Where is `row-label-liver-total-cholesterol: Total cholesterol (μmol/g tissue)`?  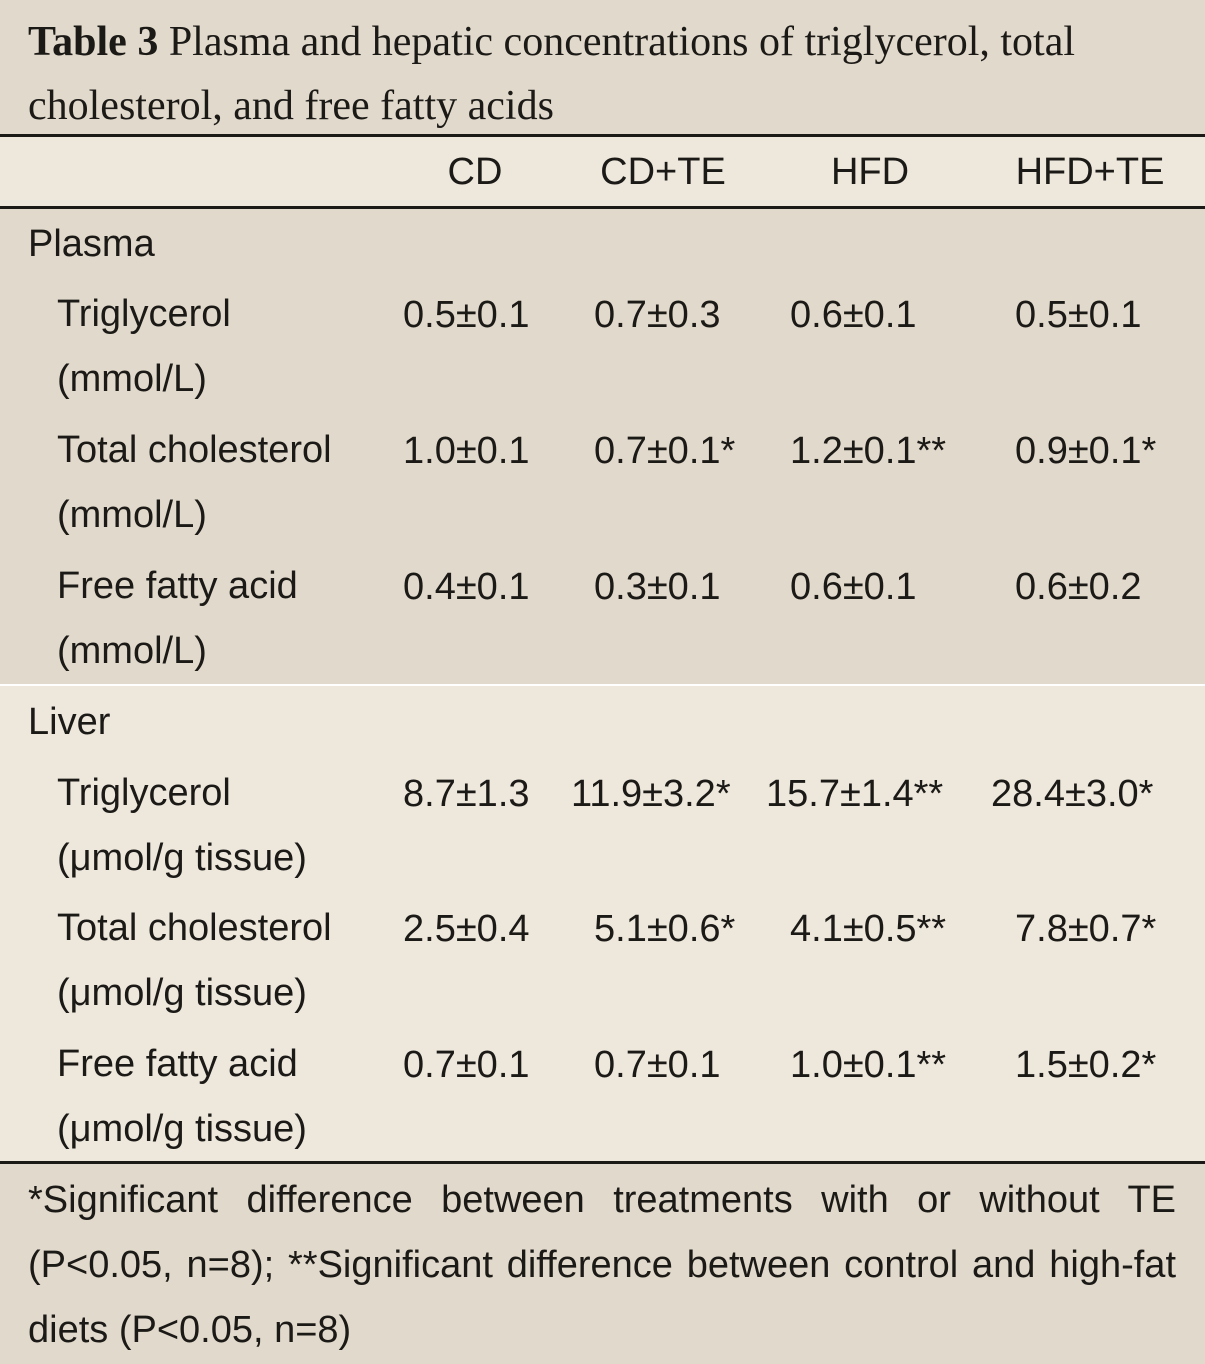 row-label-liver-total-cholesterol: Total cholesterol (μmol/g tissue) is located at coordinates (222, 961).